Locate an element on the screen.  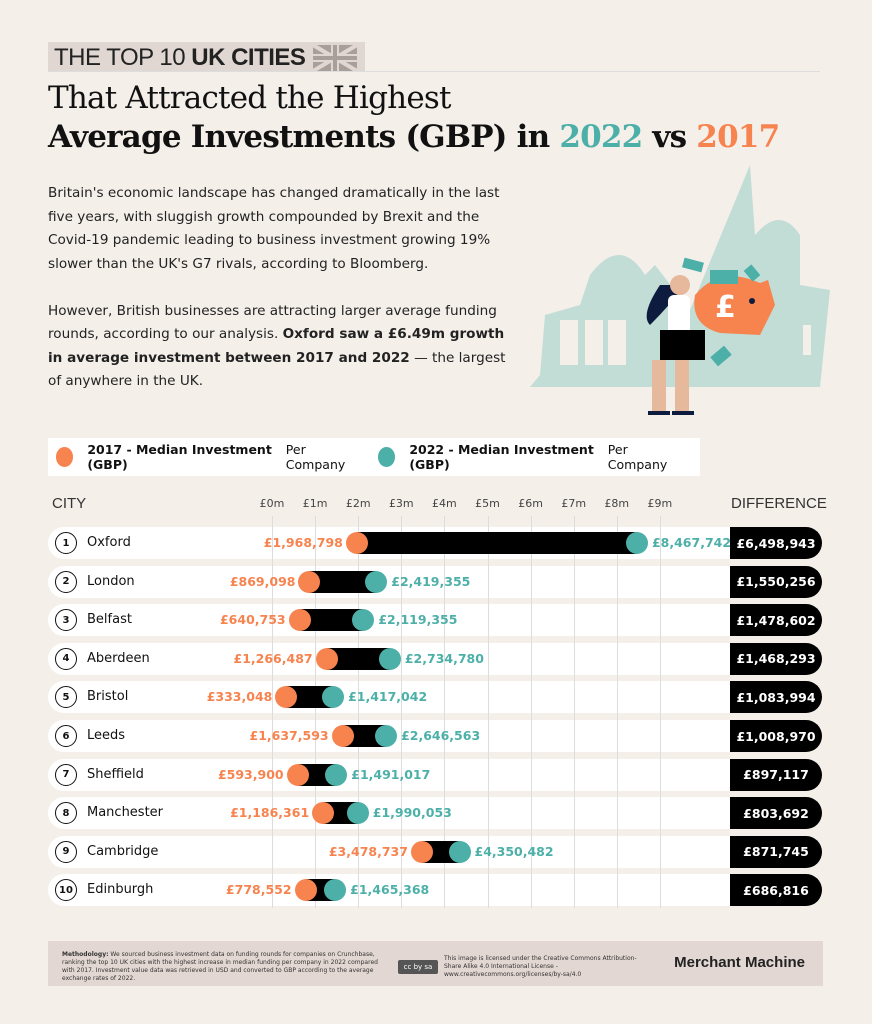
title-line-1: That Attracted the Highest is located at coordinates (249, 98).